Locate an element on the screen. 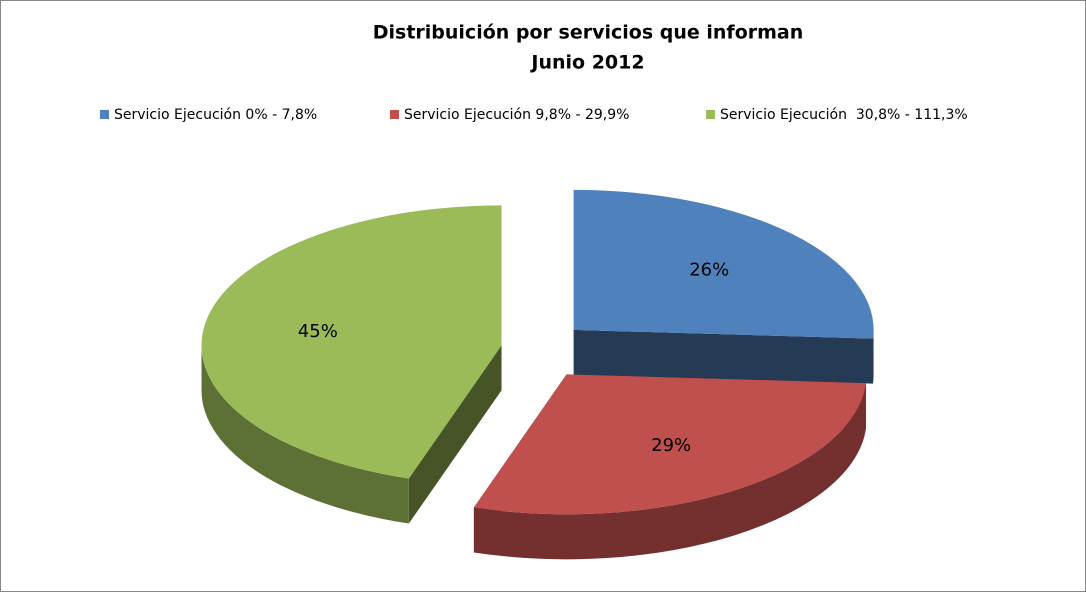 Image resolution: width=1086 pixels, height=592 pixels. chart-subtitle: Junio 2012 is located at coordinates (586, 63).